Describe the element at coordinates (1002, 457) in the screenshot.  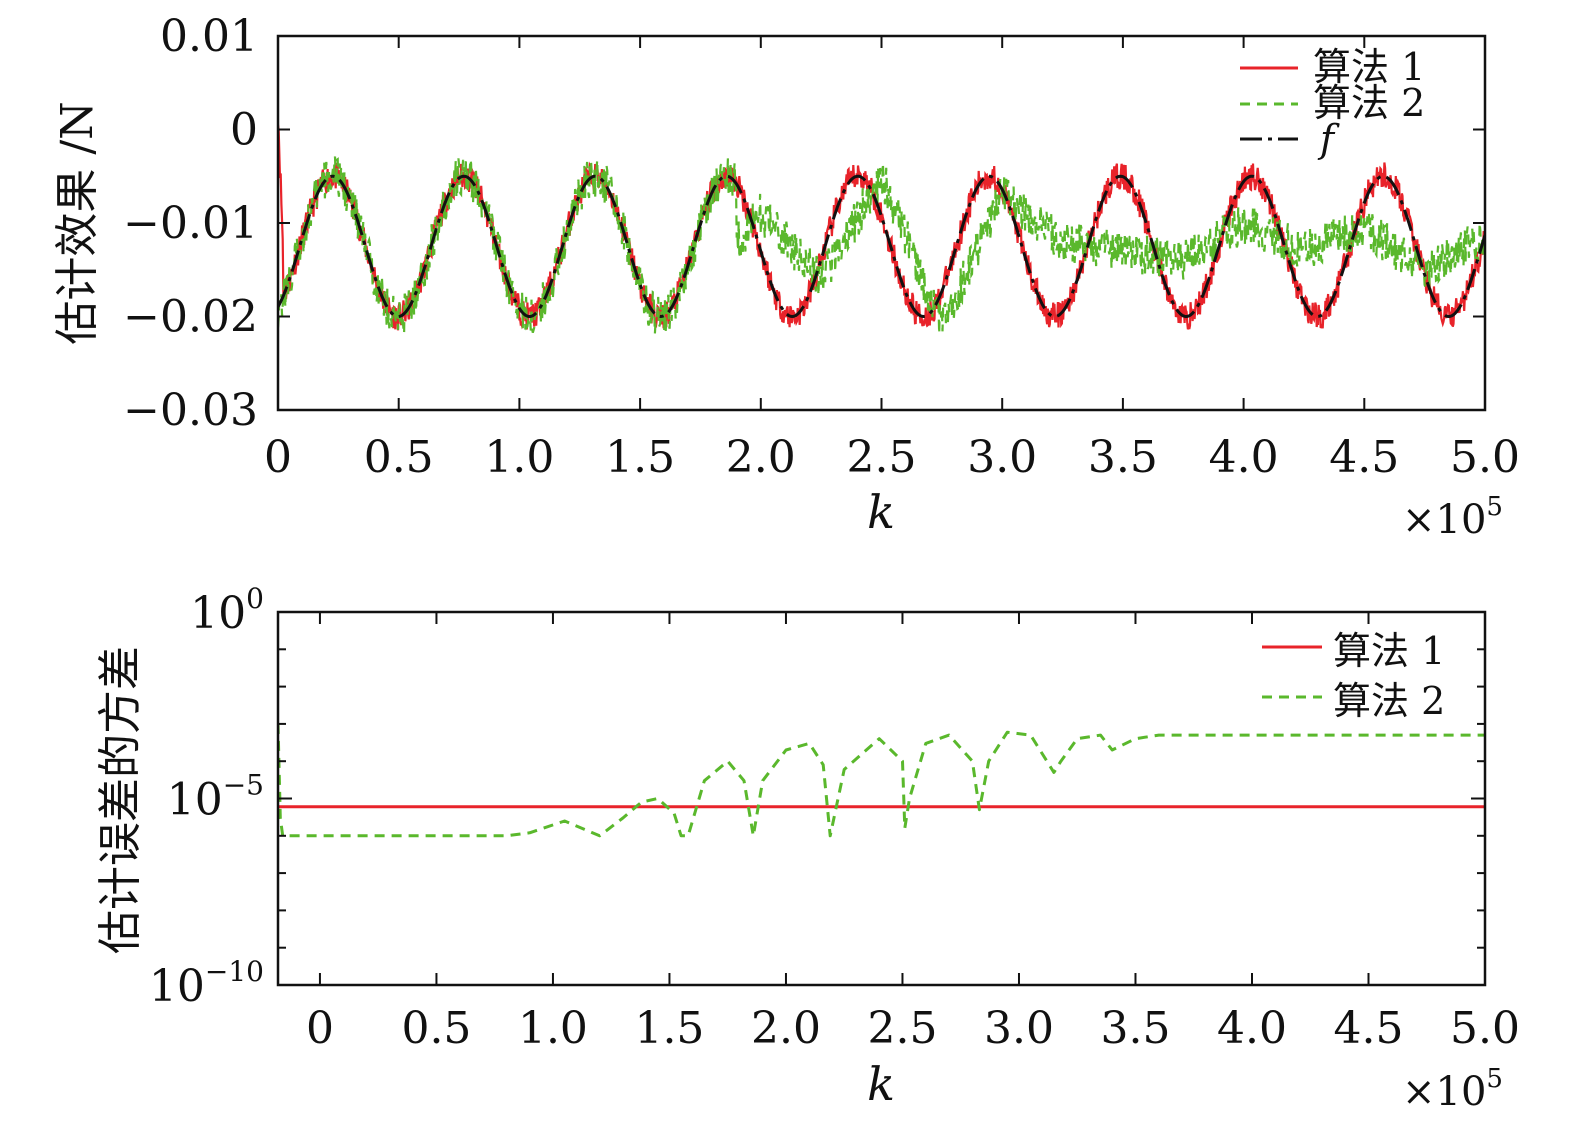
I see `top-x-tick-label: 3.0` at that location.